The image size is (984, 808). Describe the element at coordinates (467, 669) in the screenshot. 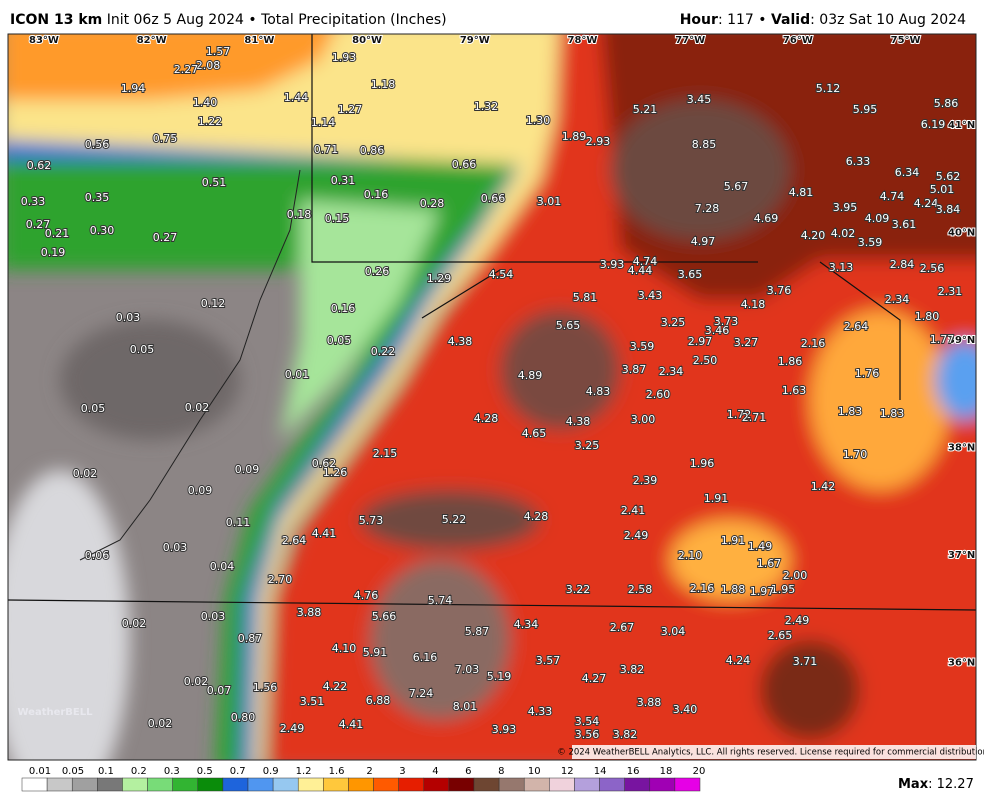

I see `precip-value: 7.03` at that location.